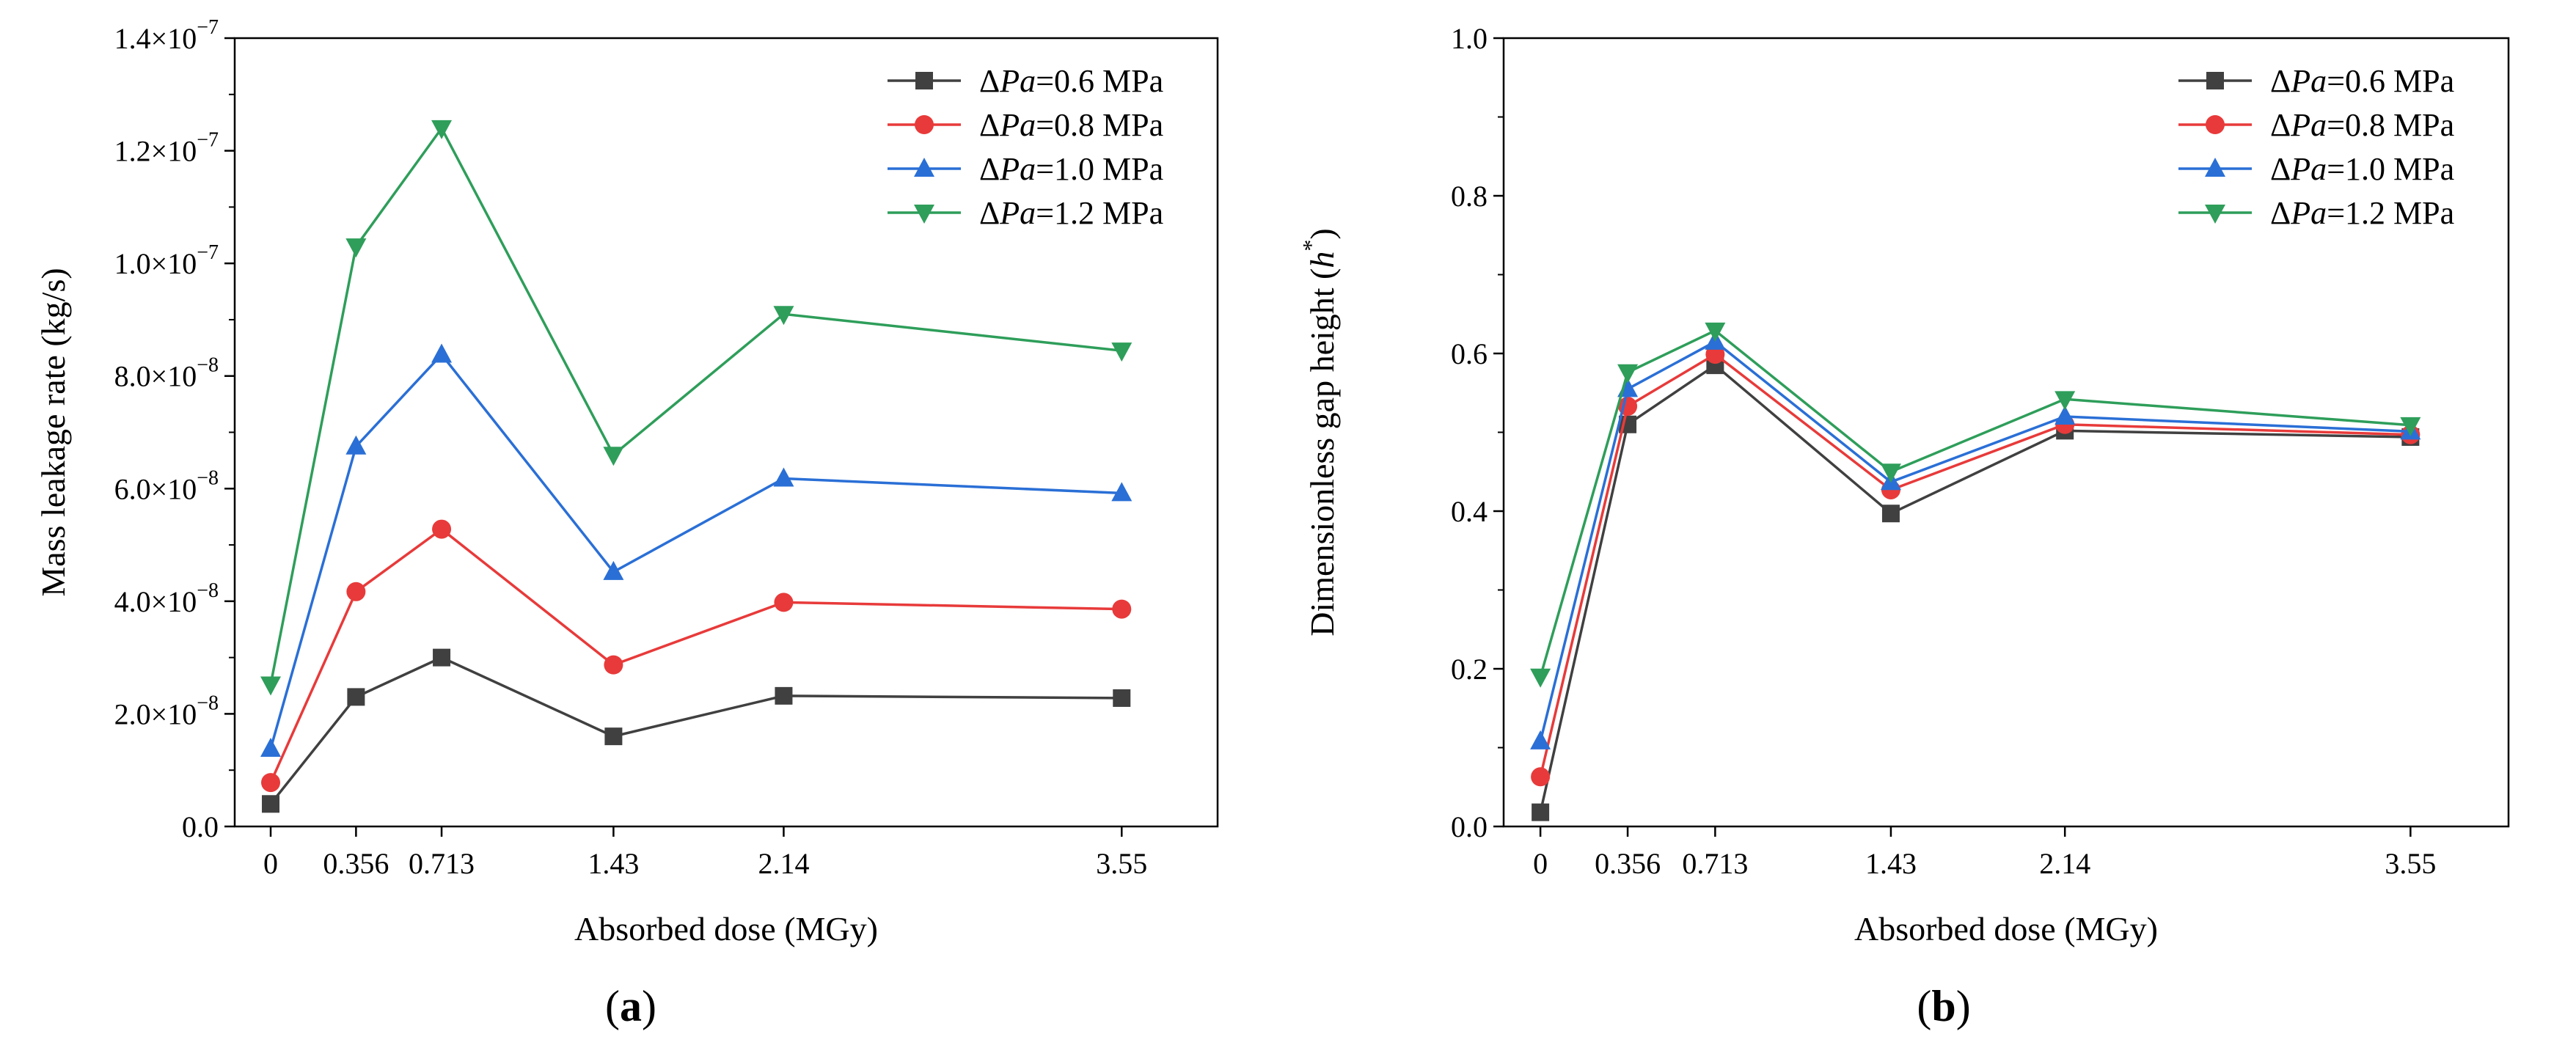 This screenshot has width=2576, height=1056. Describe the element at coordinates (166, 711) in the screenshot. I see `y-tick-label: 2.0×10⁻⁸` at that location.